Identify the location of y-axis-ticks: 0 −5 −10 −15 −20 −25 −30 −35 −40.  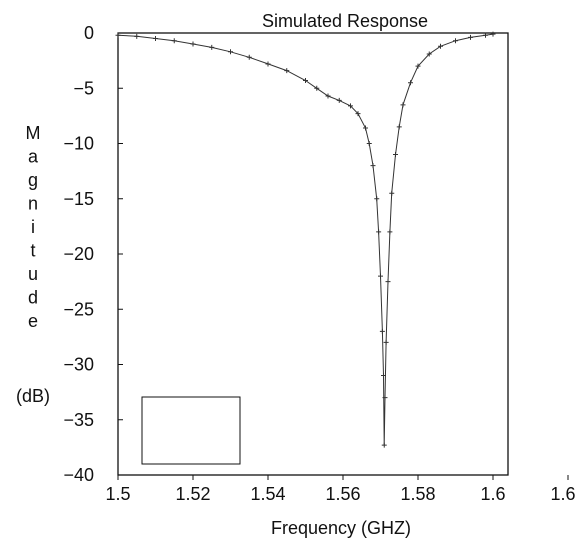
(93, 254).